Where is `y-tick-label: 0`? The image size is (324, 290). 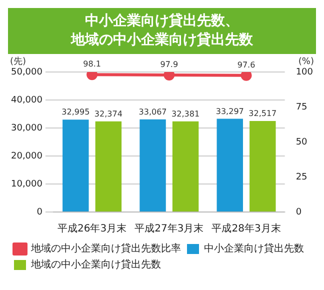
y-tick-label: 0 is located at coordinates (39, 212).